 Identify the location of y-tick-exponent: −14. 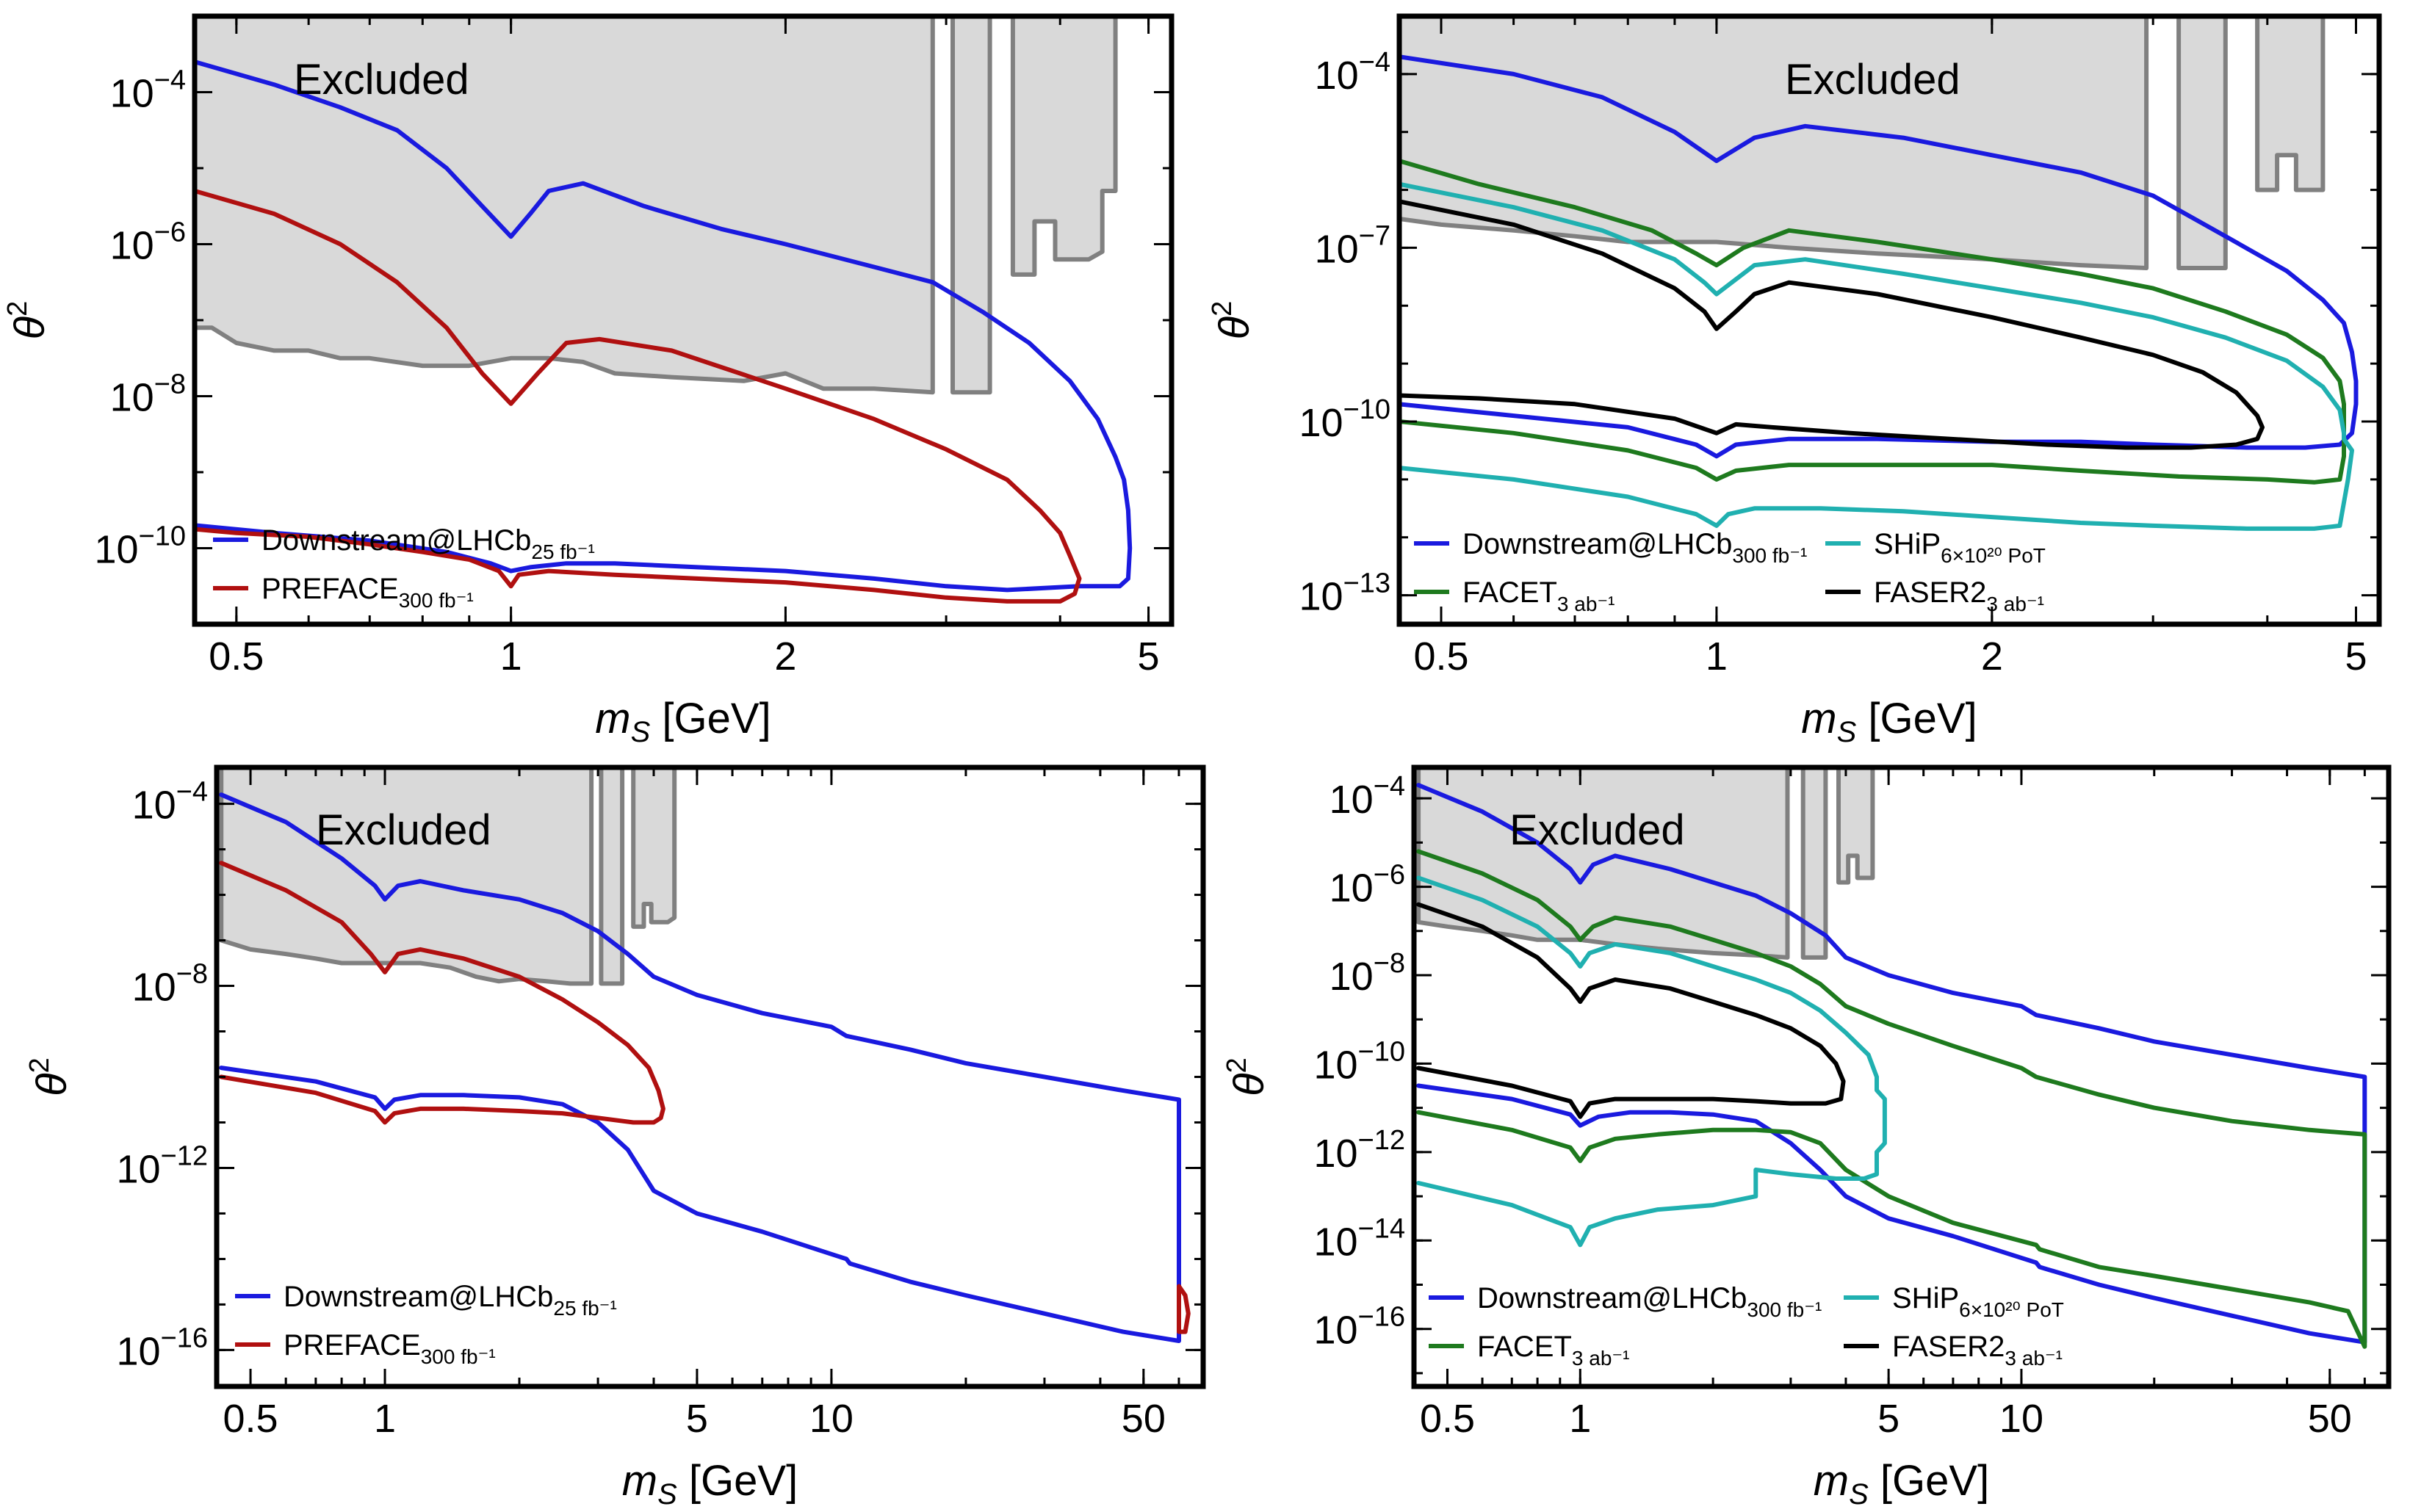
(1381, 1228).